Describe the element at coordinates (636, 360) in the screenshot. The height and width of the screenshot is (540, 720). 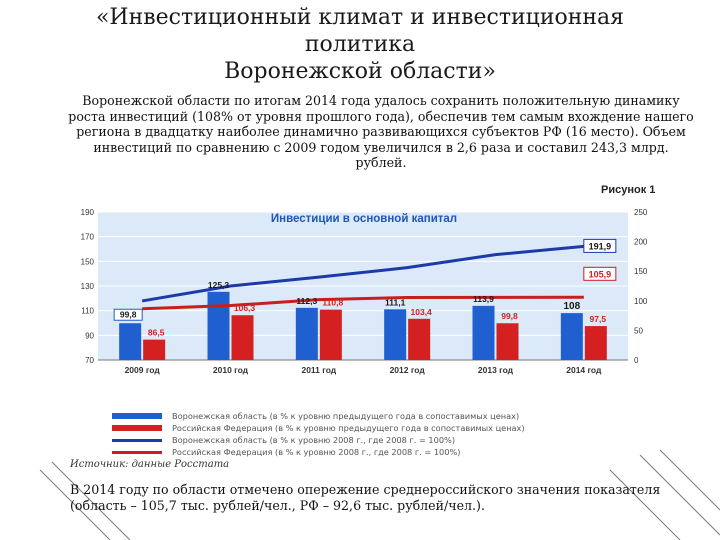
I see `right-tick-label: 0` at that location.